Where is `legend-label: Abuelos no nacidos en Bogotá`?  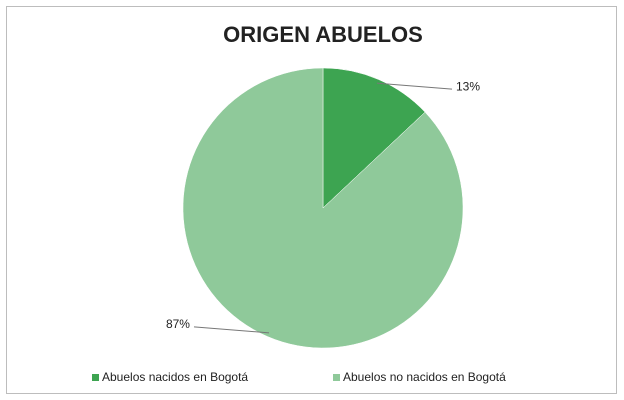
legend-label: Abuelos no nacidos en Bogotá is located at coordinates (424, 377).